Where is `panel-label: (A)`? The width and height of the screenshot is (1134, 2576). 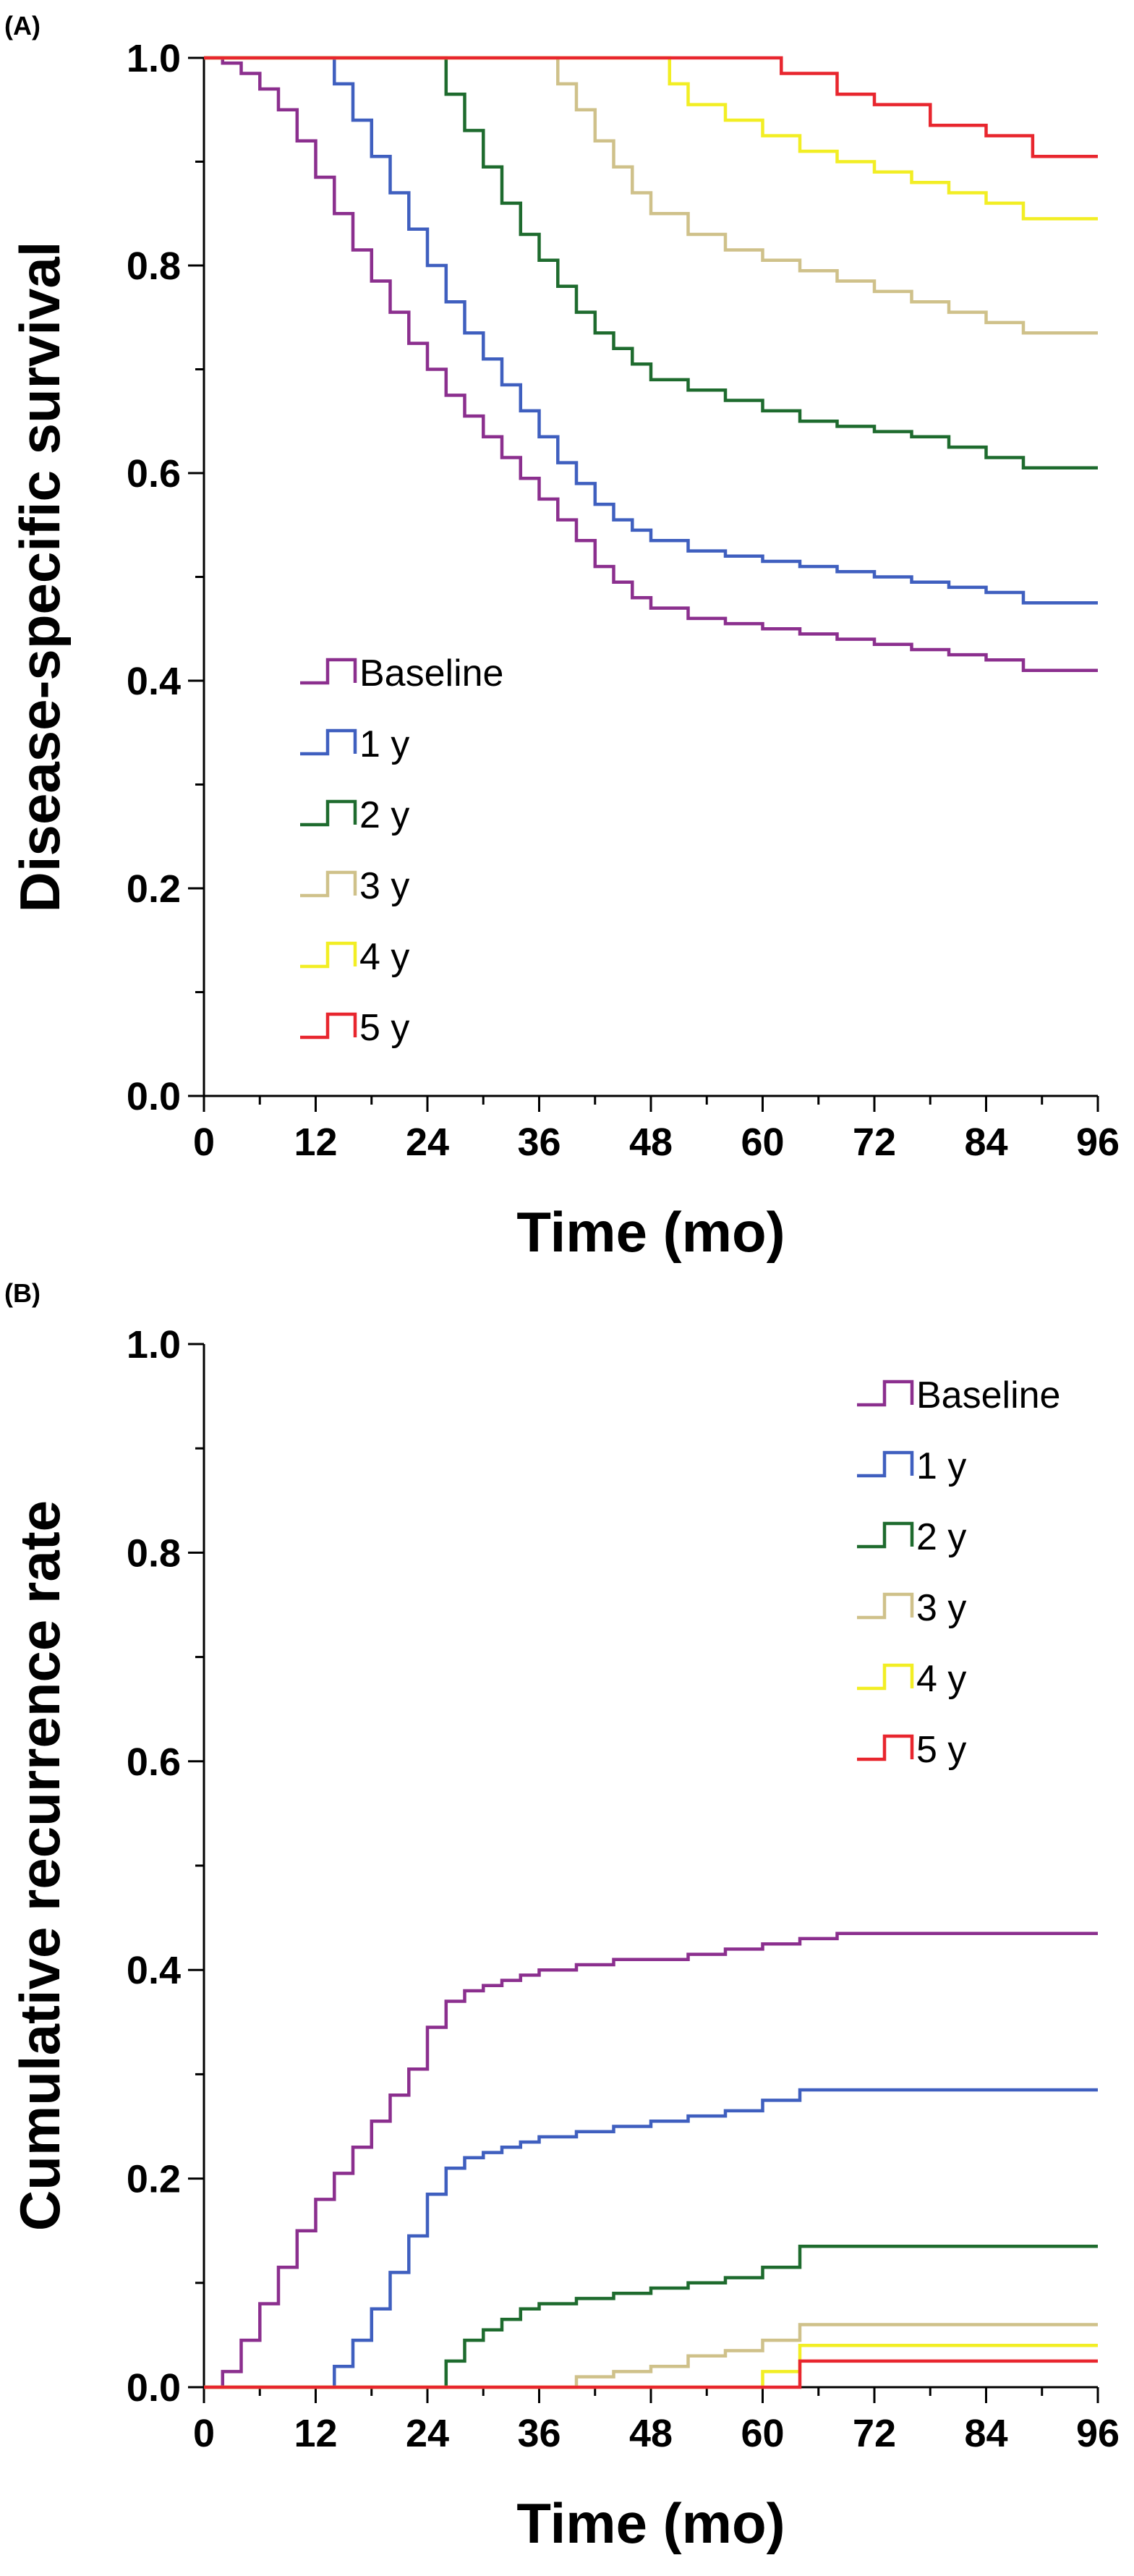
panel-label: (A) is located at coordinates (22, 26).